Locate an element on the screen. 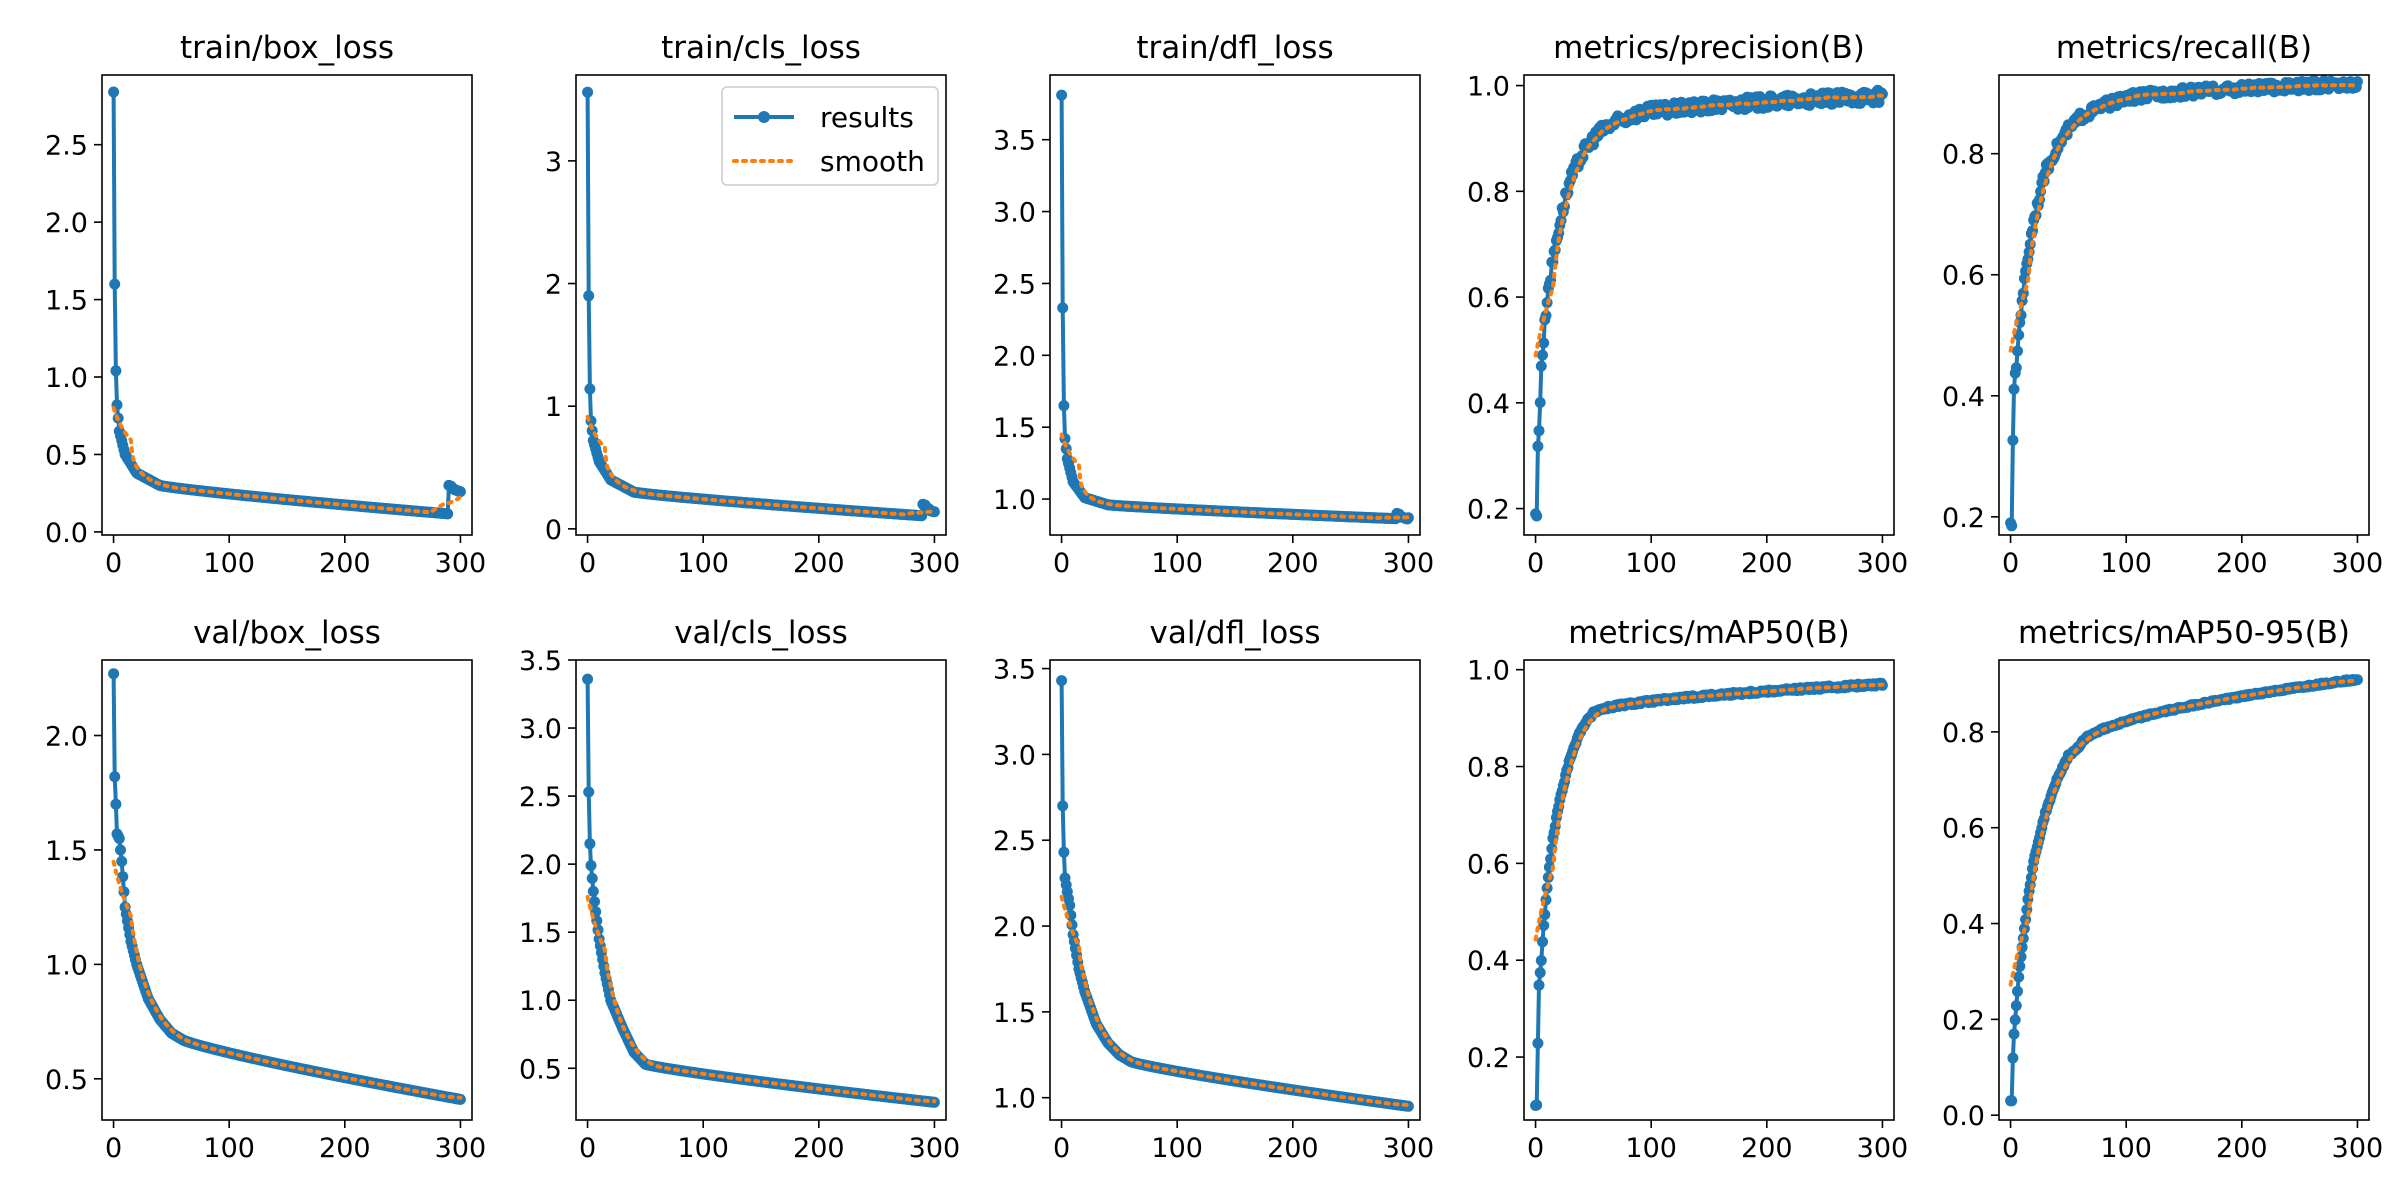 This screenshot has height=1200, width=2400. chart-title: train/dfl_loss is located at coordinates (1234, 48).